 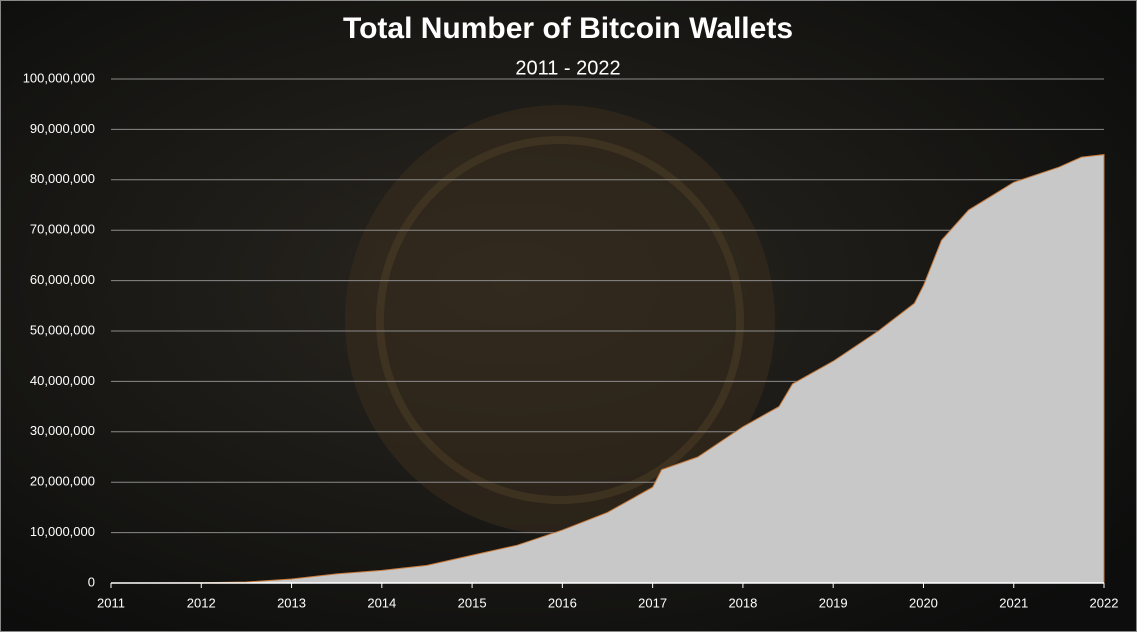 What do you see at coordinates (923, 602) in the screenshot?
I see `x-tick-label: 2020` at bounding box center [923, 602].